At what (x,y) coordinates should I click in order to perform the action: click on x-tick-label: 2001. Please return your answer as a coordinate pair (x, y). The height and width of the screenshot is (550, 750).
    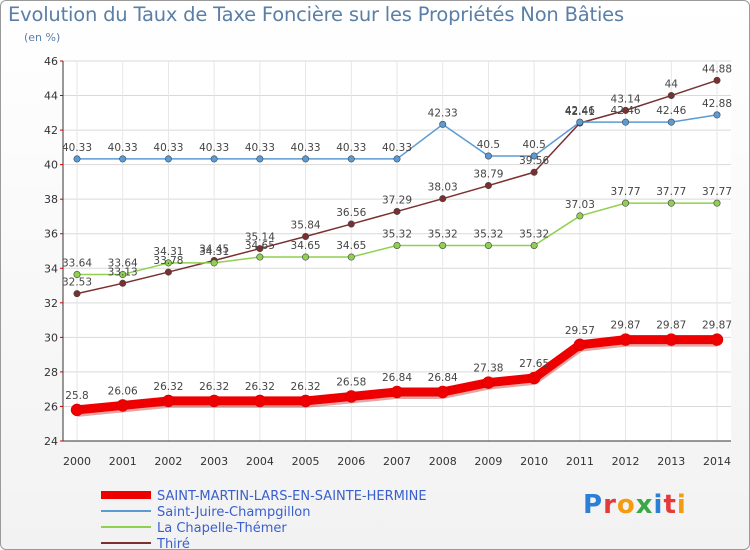
    Looking at the image, I should click on (123, 461).